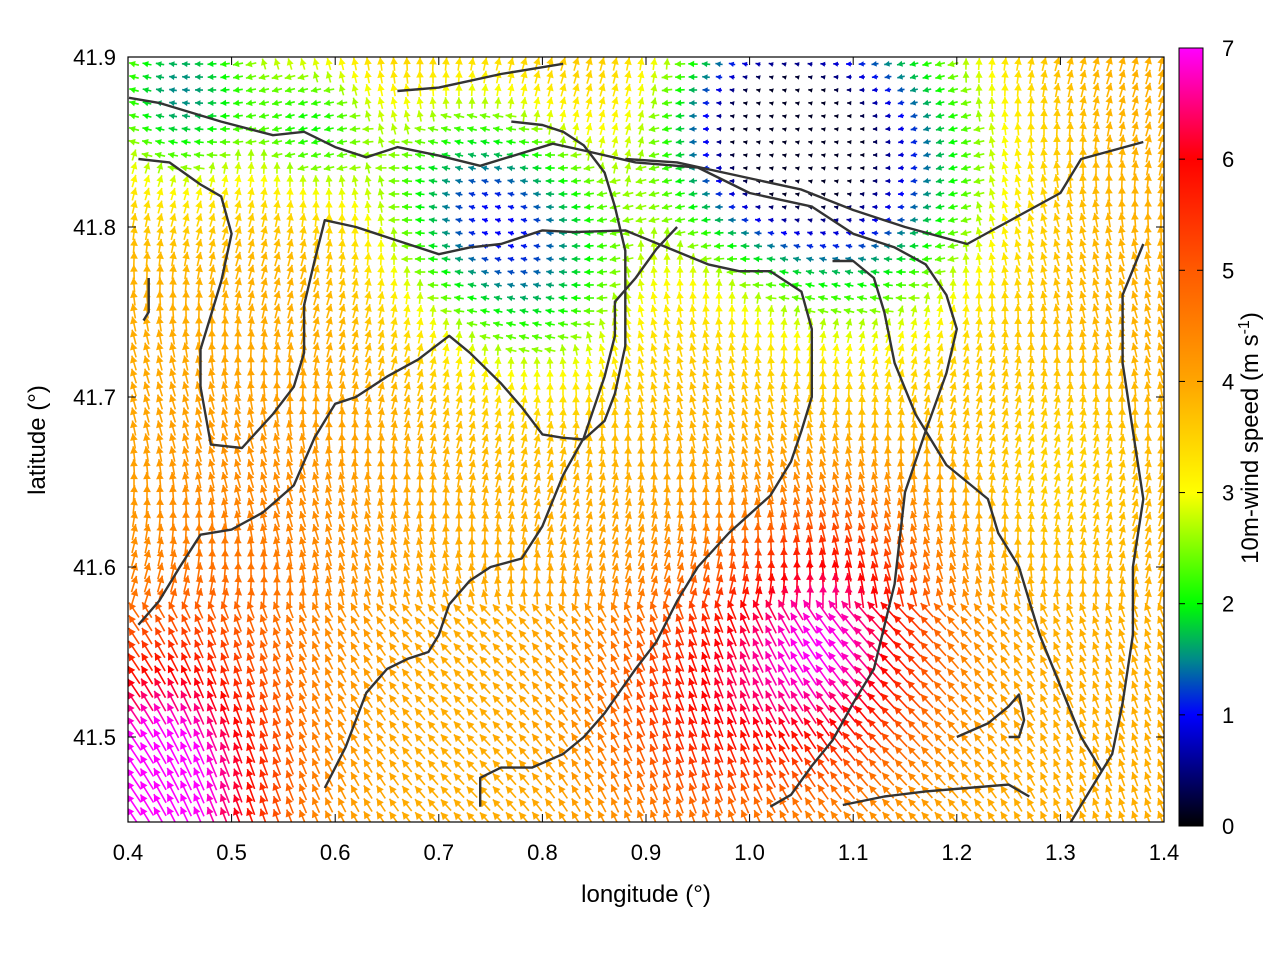 The width and height of the screenshot is (1280, 960). Describe the element at coordinates (646, 852) in the screenshot. I see `x-tick-label: 0.9` at that location.